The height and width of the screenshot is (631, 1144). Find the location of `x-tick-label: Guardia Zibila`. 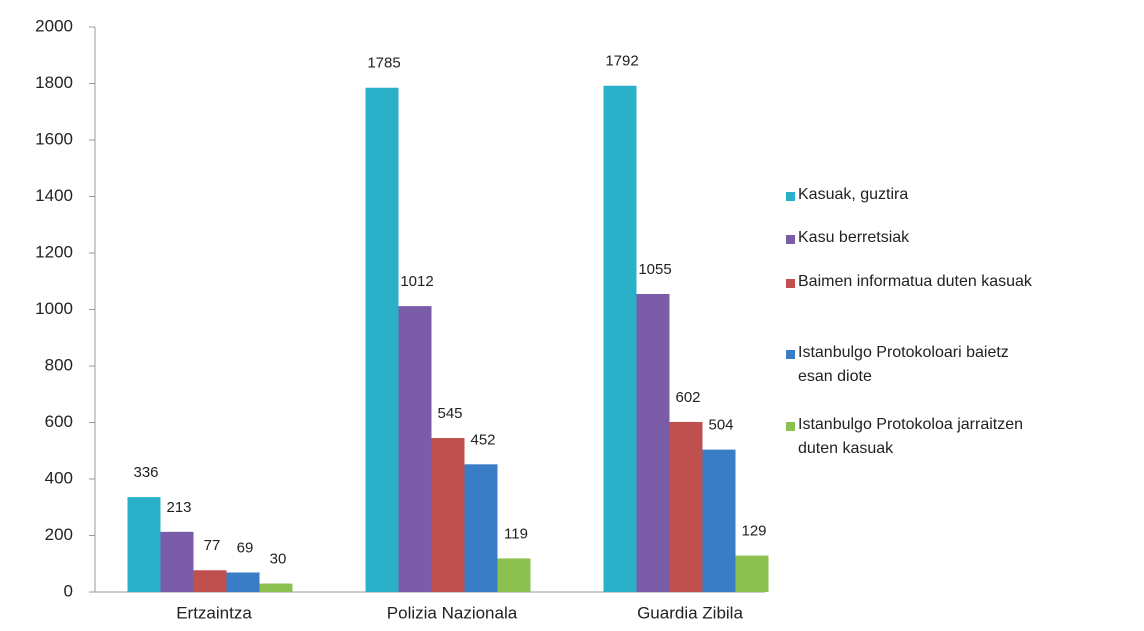

x-tick-label: Guardia Zibila is located at coordinates (690, 612).